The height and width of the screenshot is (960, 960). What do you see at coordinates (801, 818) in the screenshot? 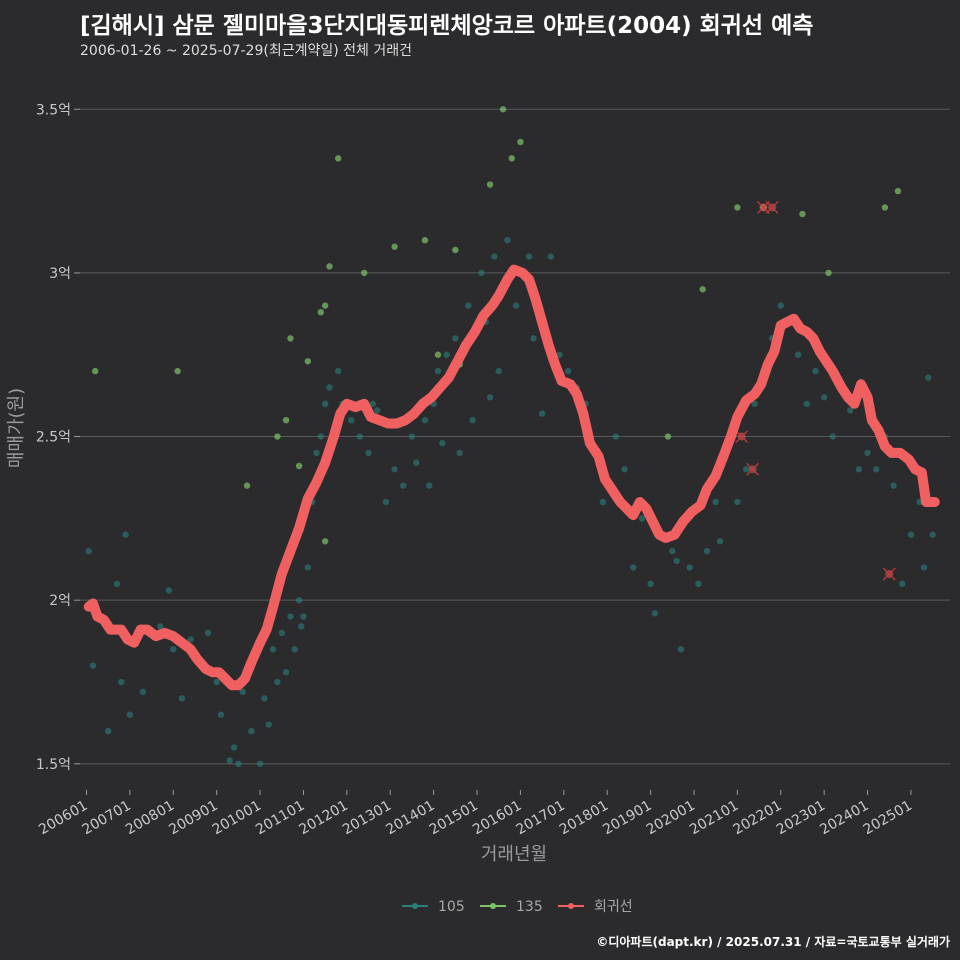
I see `x-tick-label: 202301` at bounding box center [801, 818].